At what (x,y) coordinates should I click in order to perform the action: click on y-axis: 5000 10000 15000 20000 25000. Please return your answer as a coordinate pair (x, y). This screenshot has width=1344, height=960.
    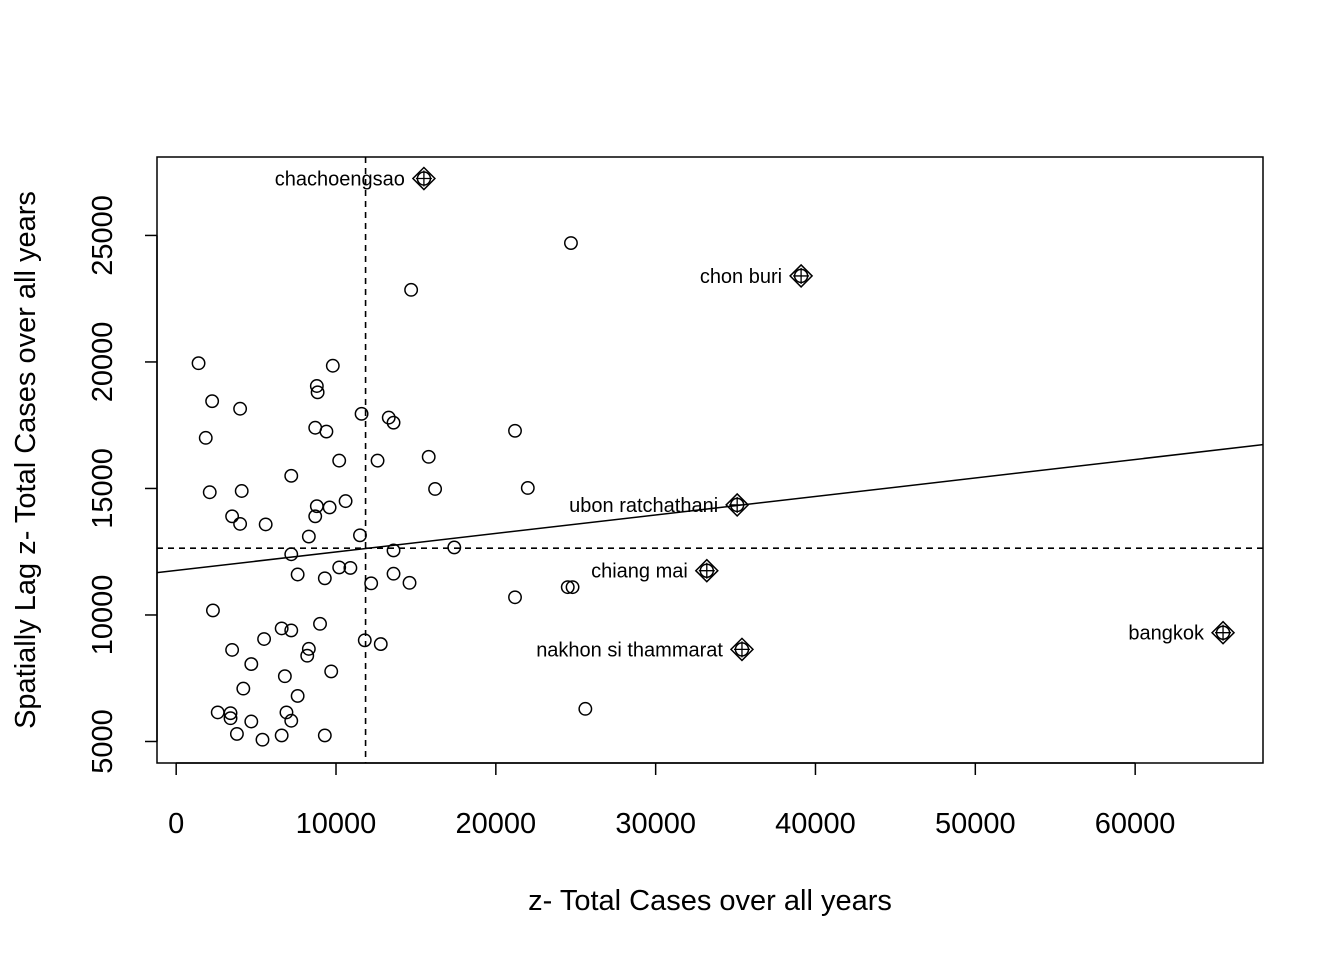
    Looking at the image, I should click on (122, 484).